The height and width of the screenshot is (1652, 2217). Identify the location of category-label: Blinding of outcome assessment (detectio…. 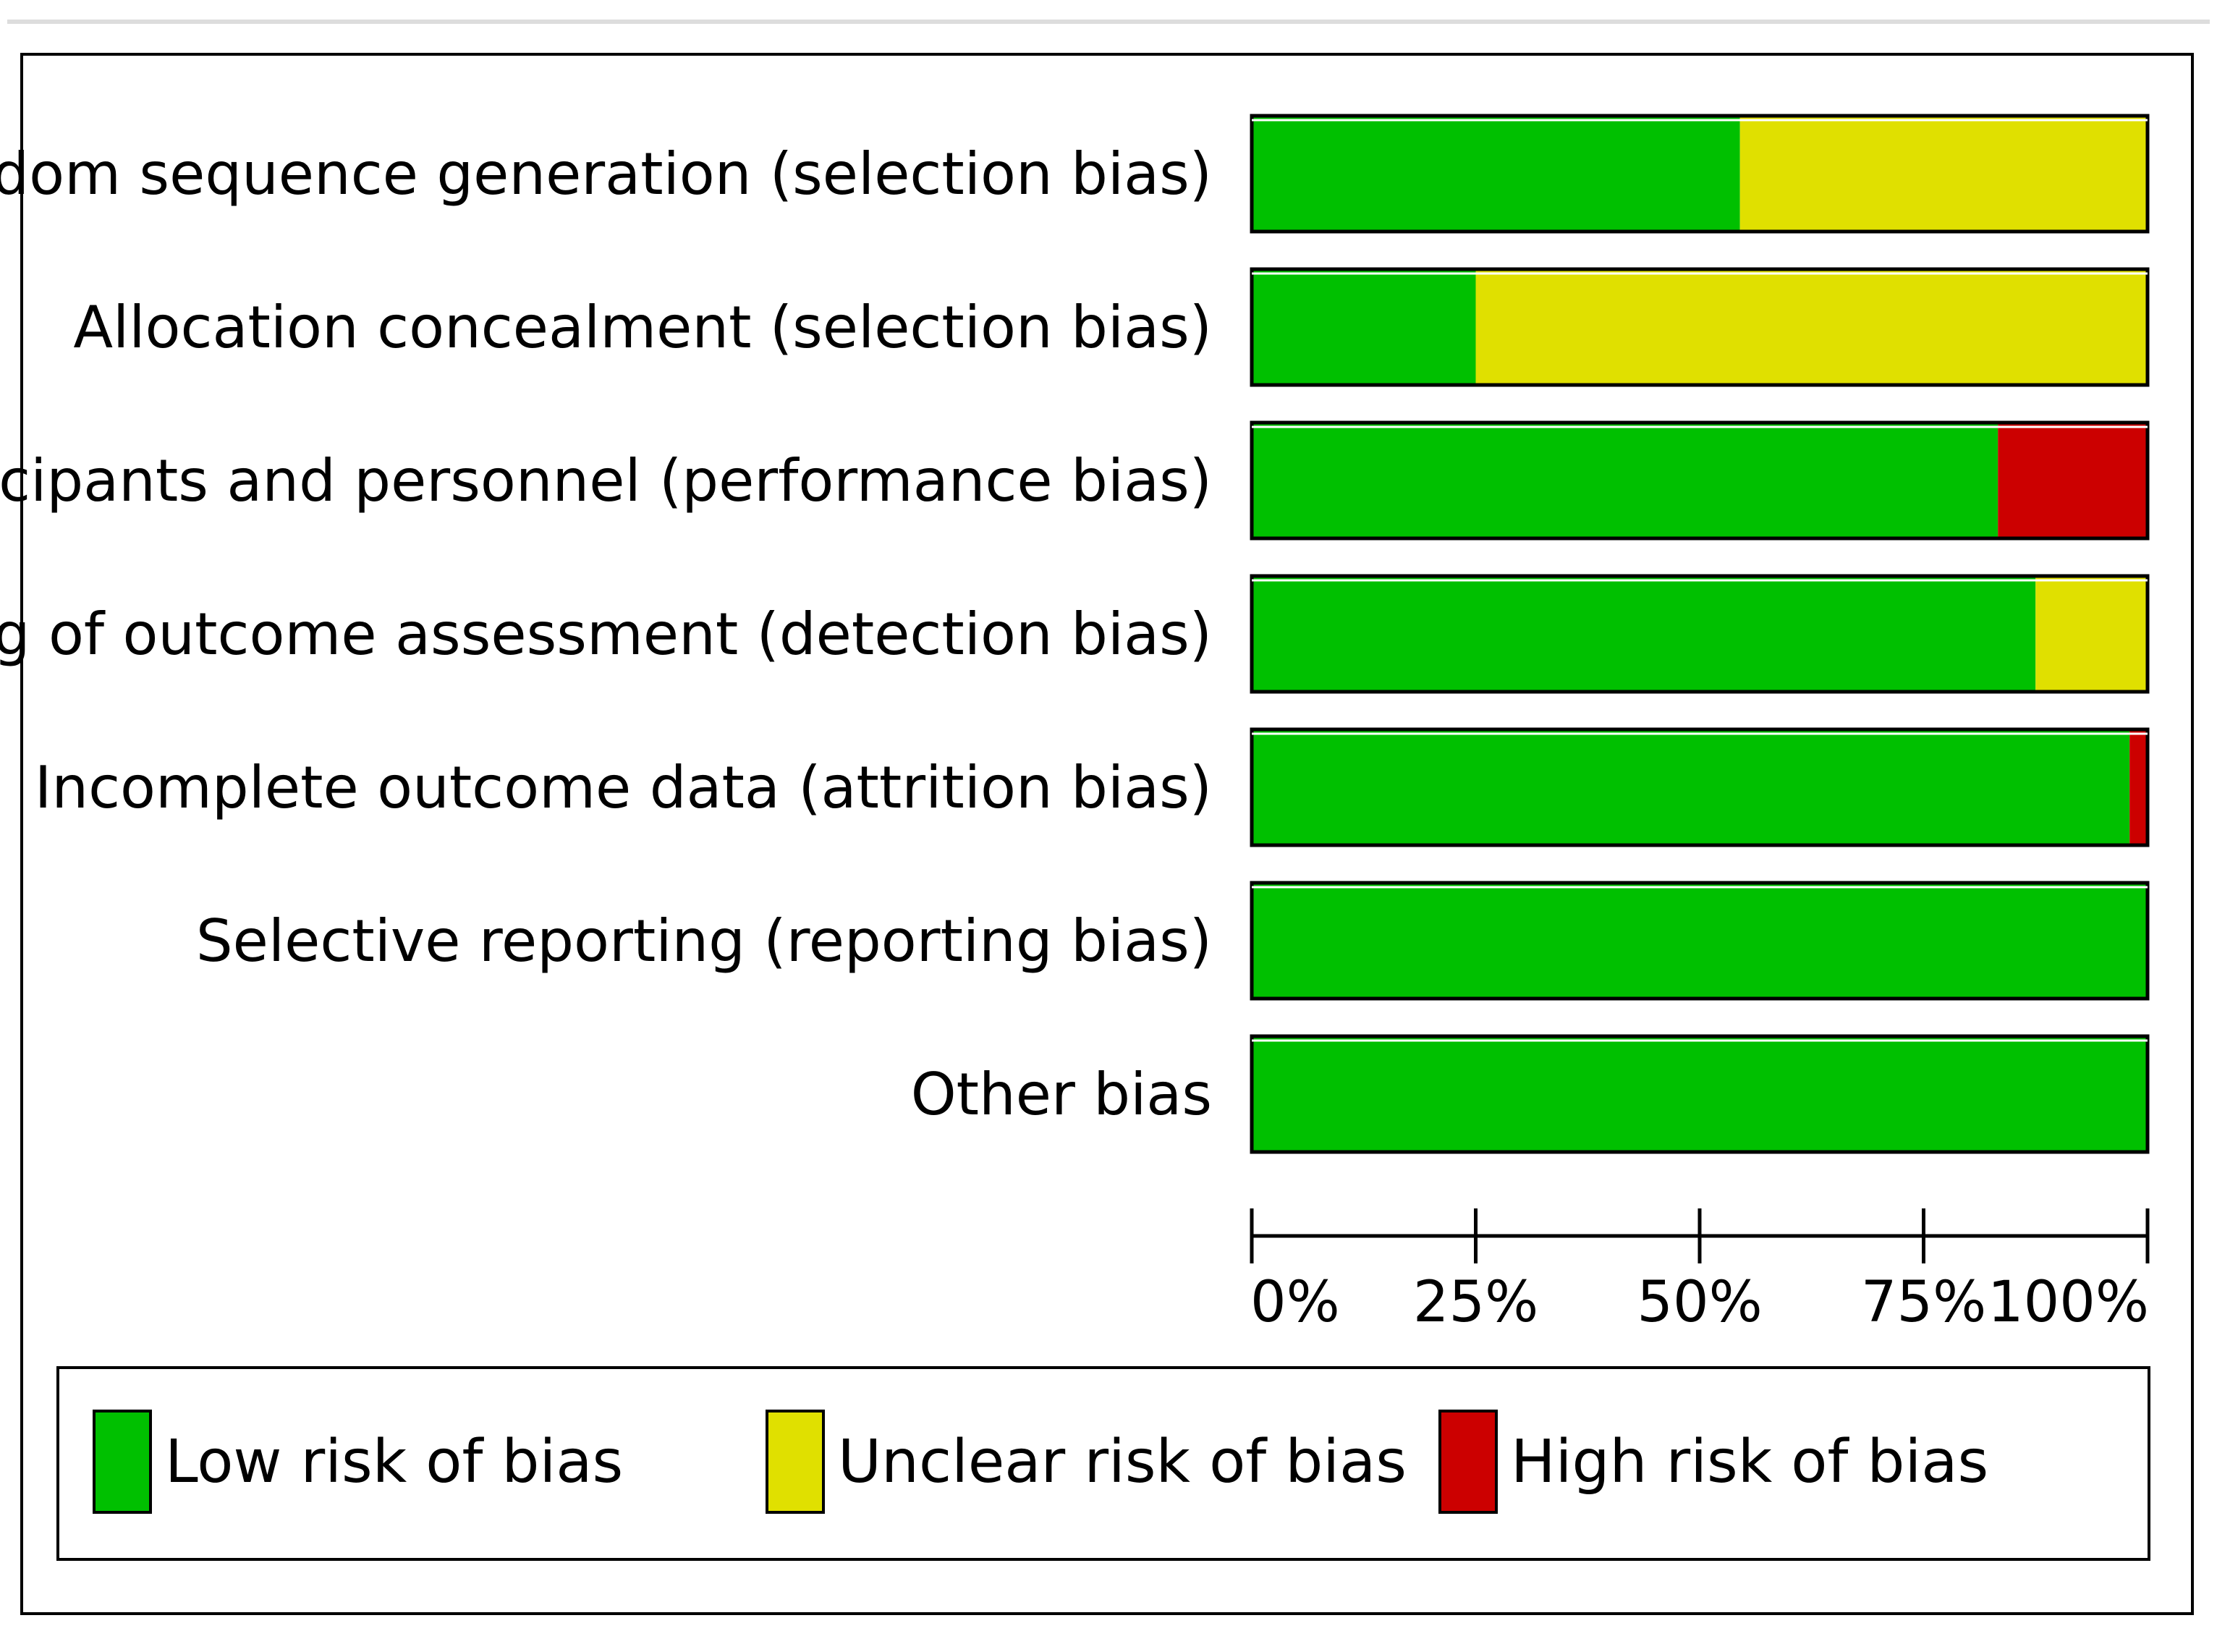
(606, 634).